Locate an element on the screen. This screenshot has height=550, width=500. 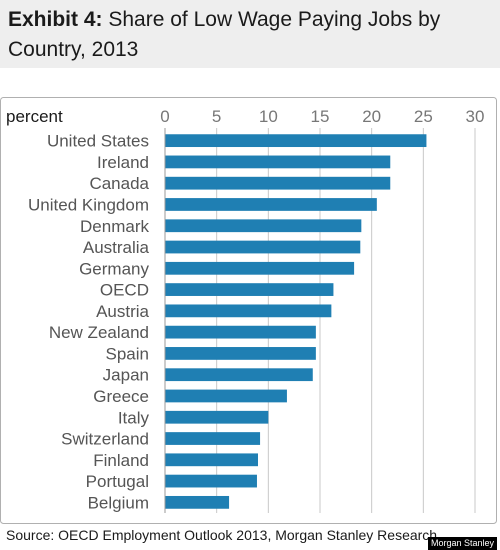
category-label-14: Switzerland is located at coordinates (105, 439).